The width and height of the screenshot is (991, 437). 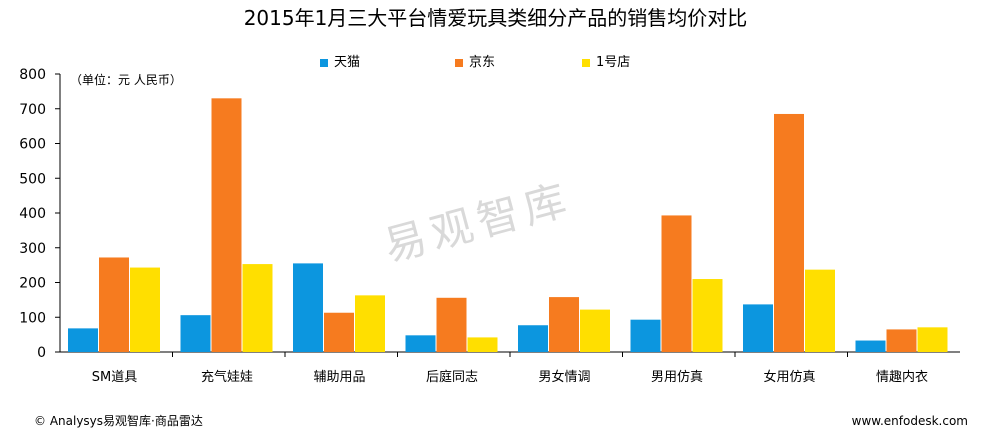 I want to click on y-tick-label: 600, so click(x=32, y=145).